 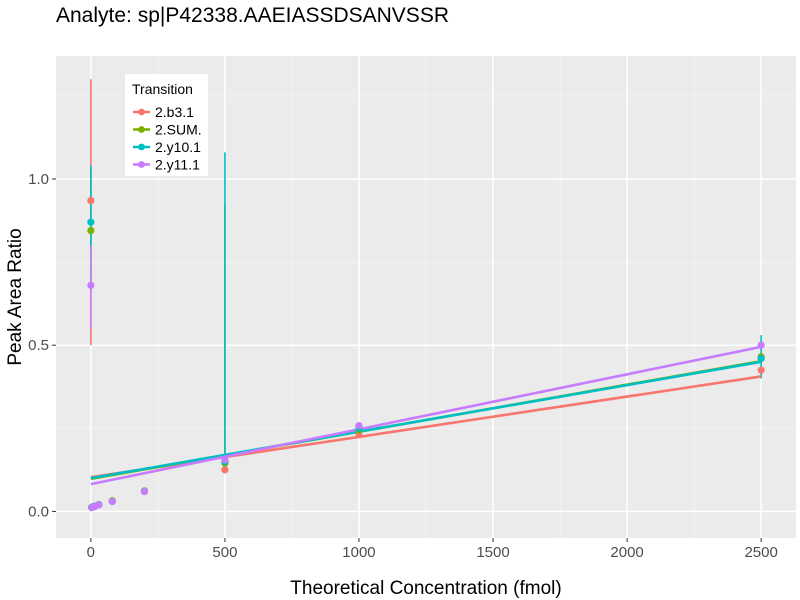 I want to click on legend-label: 2.b3.1, so click(x=174, y=112).